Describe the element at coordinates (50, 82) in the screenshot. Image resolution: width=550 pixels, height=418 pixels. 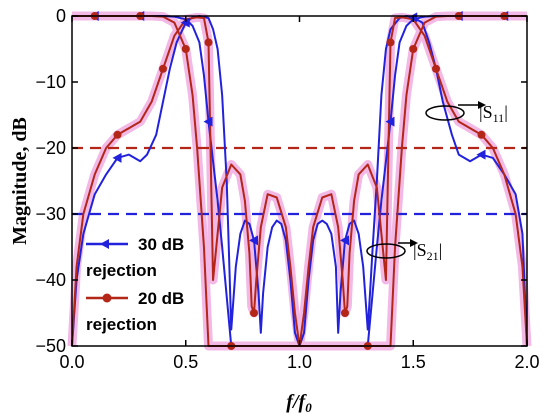
I see `y-tick-label: −10` at that location.